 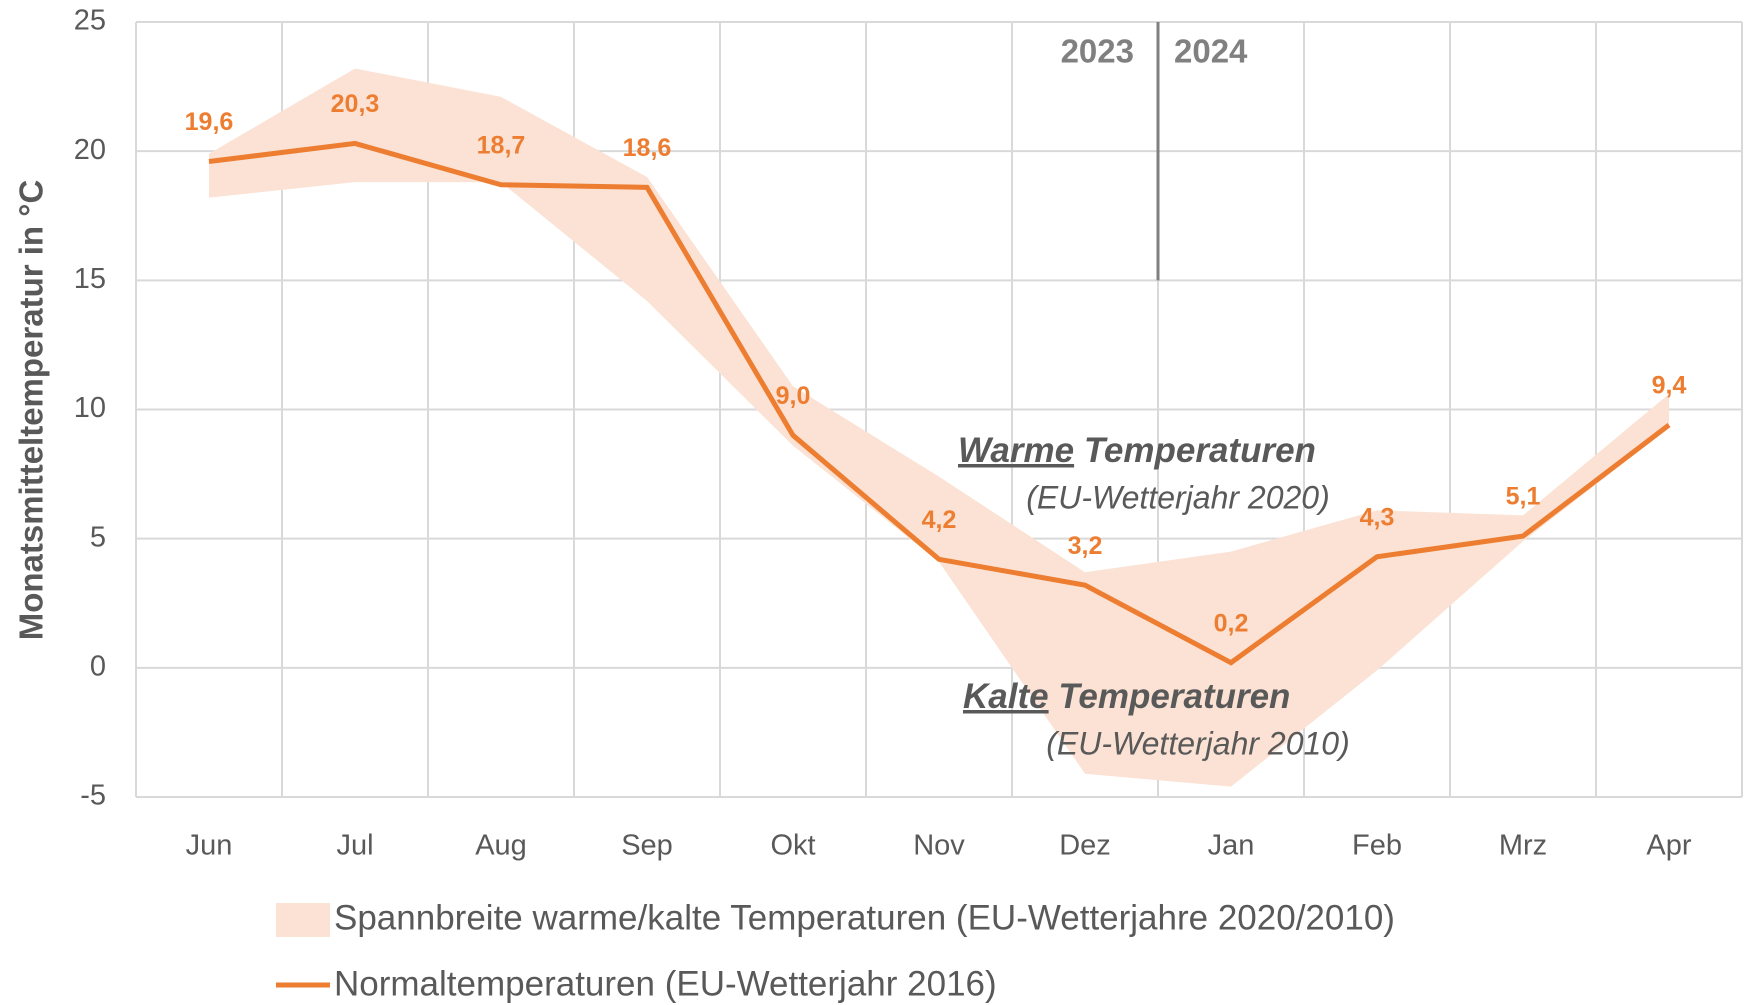 What do you see at coordinates (1523, 497) in the screenshot?
I see `value-label: 5,1` at bounding box center [1523, 497].